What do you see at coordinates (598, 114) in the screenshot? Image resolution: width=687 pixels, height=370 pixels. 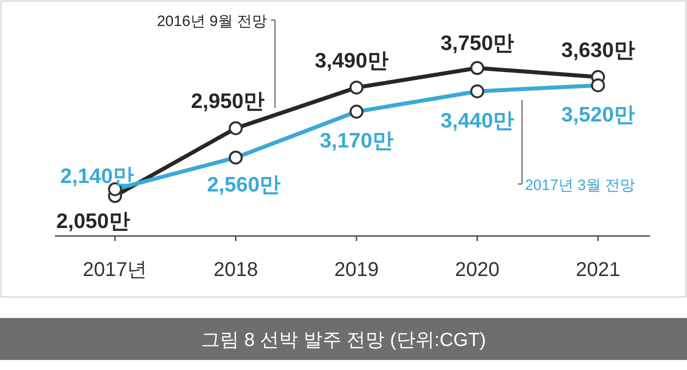 I see `data-label: 3,520만` at bounding box center [598, 114].